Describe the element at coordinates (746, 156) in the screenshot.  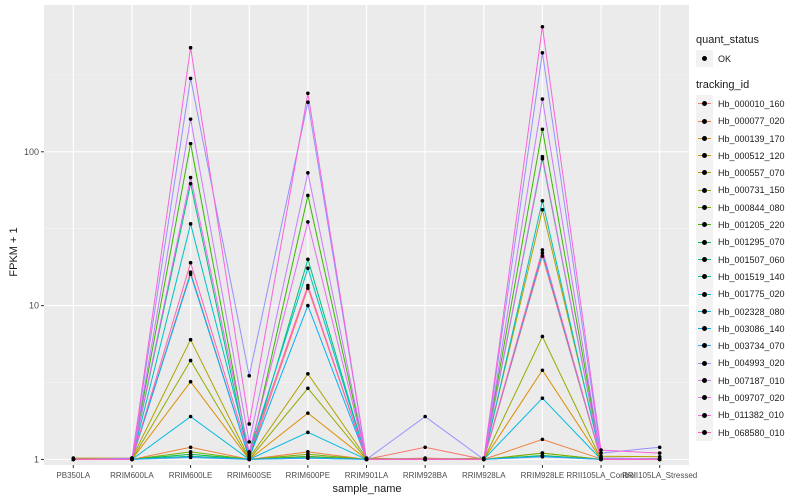
I see `legend-item: Hb_000512_120` at that location.